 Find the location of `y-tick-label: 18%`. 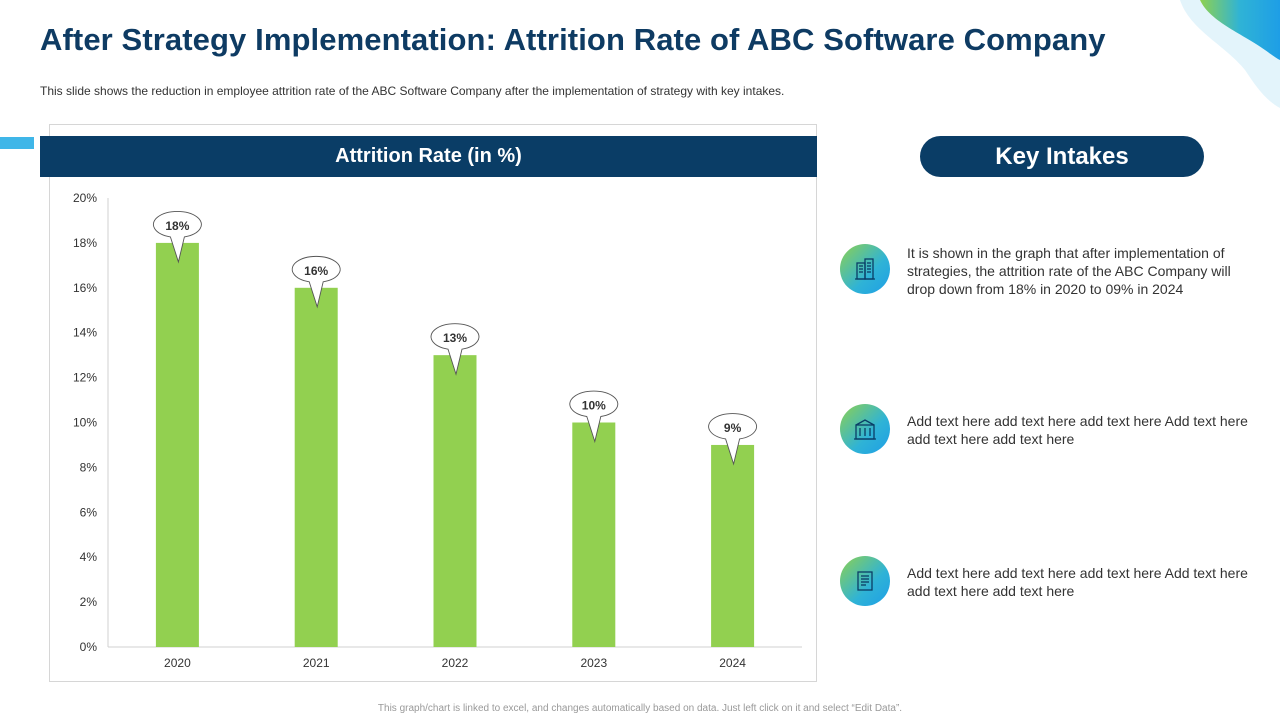

y-tick-label: 18% is located at coordinates (85, 243).